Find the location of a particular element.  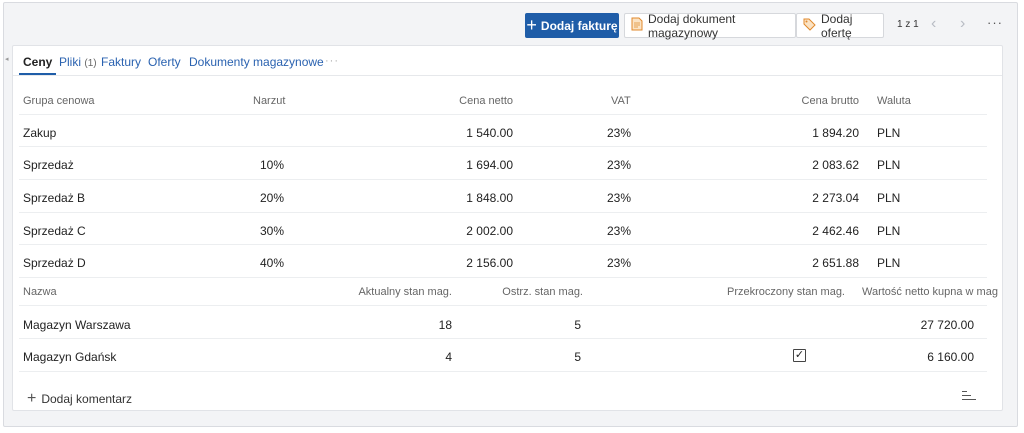

cell-group: Sprzedaż B is located at coordinates (54, 198).